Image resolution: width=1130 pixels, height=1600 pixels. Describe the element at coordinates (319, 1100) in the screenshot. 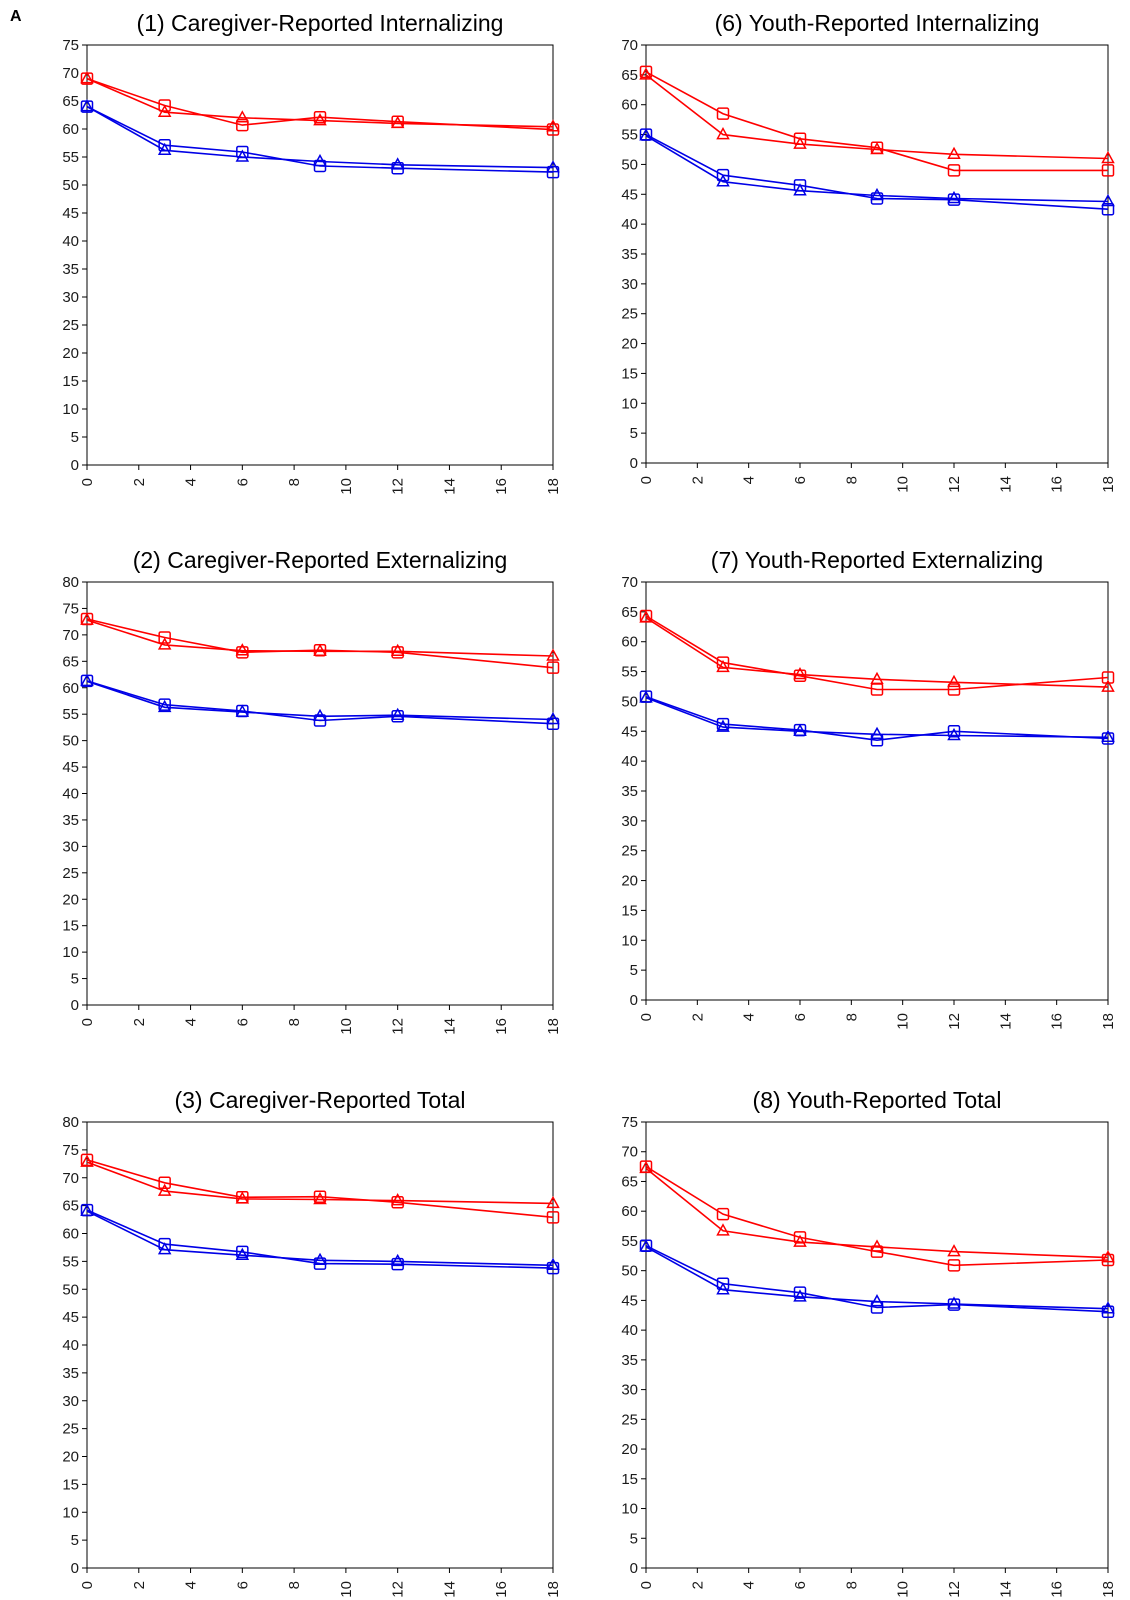

I see `chart-title: (3) Caregiver-Reported Total` at that location.